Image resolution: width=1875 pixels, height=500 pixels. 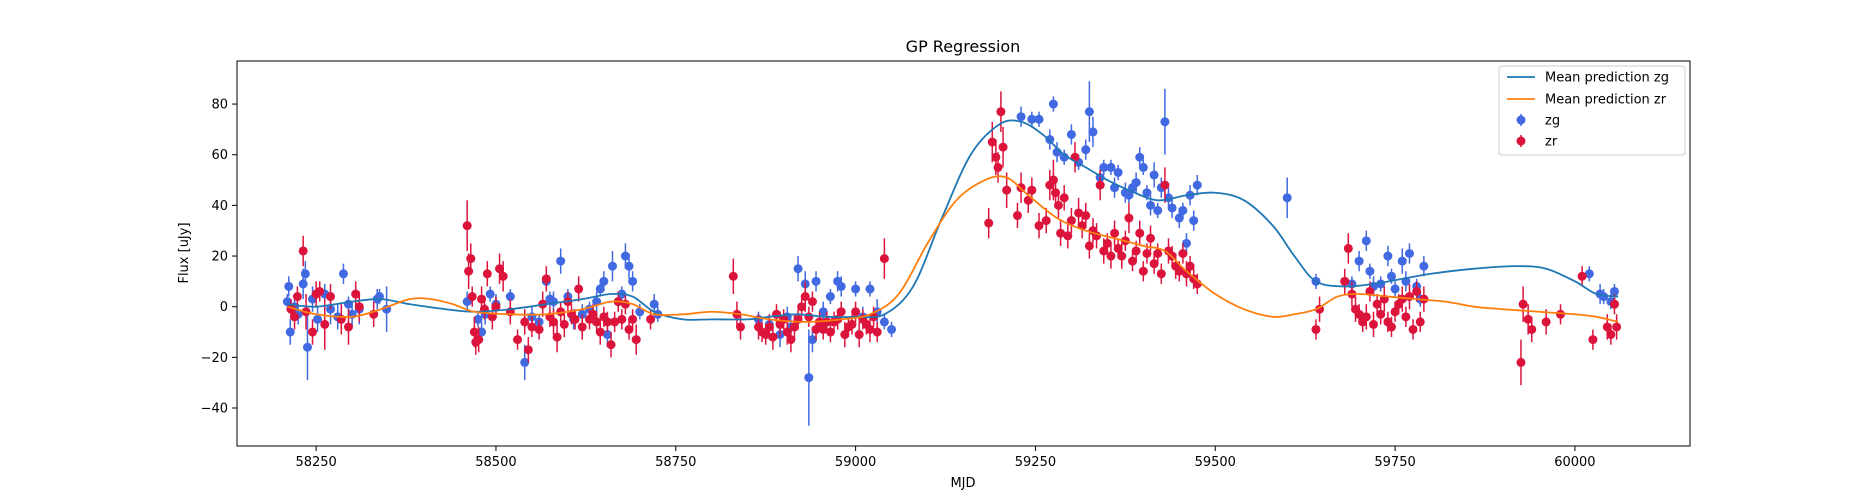 I want to click on y-tick-label: 80, so click(x=219, y=105).